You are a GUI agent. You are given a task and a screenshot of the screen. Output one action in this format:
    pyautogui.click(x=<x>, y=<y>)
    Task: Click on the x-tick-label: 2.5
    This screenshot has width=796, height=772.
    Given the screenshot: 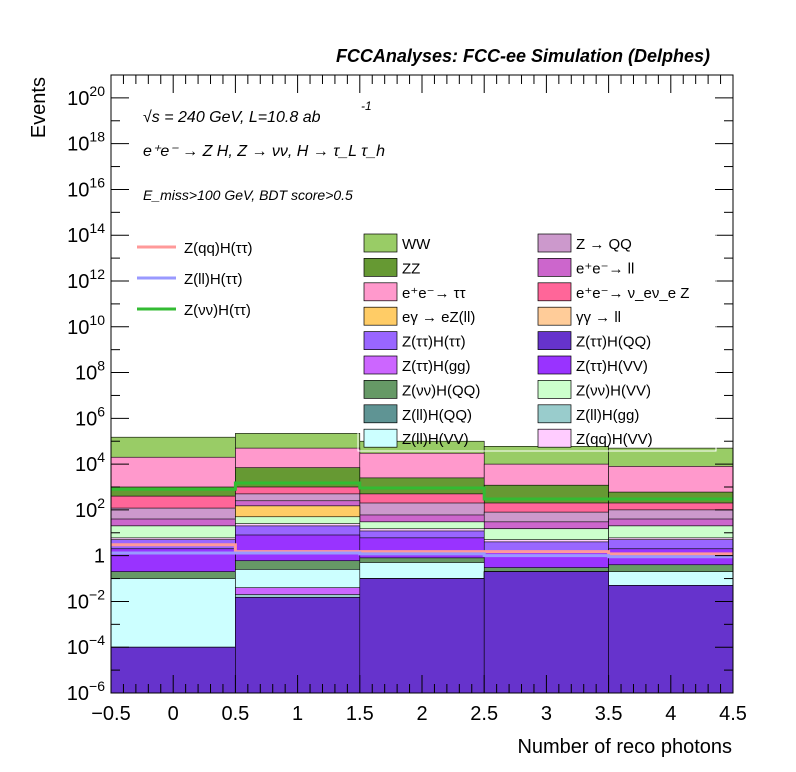 What is the action you would take?
    pyautogui.click(x=484, y=714)
    